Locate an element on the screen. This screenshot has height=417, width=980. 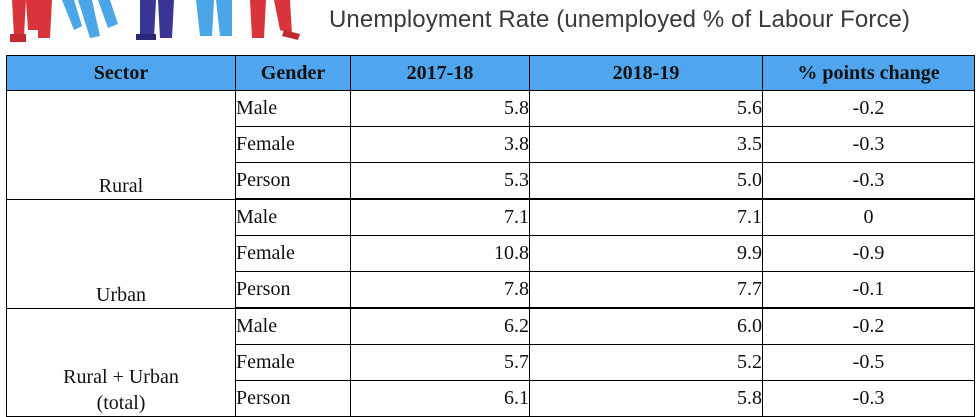
value-2018-19-cell: 7.7 is located at coordinates (646, 290).